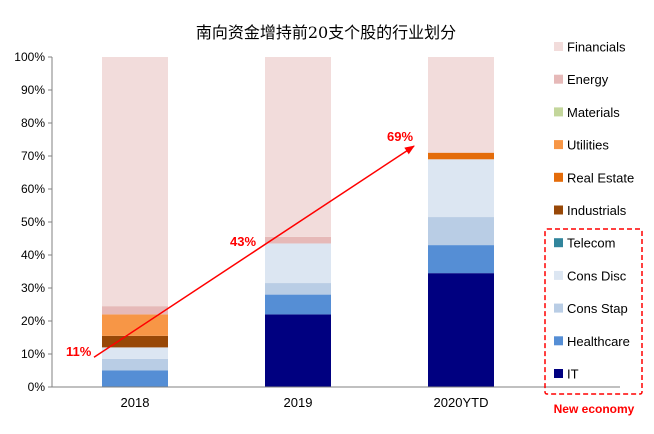 The width and height of the screenshot is (654, 434). I want to click on legend-item-cons-disc: Cons Disc, so click(590, 275).